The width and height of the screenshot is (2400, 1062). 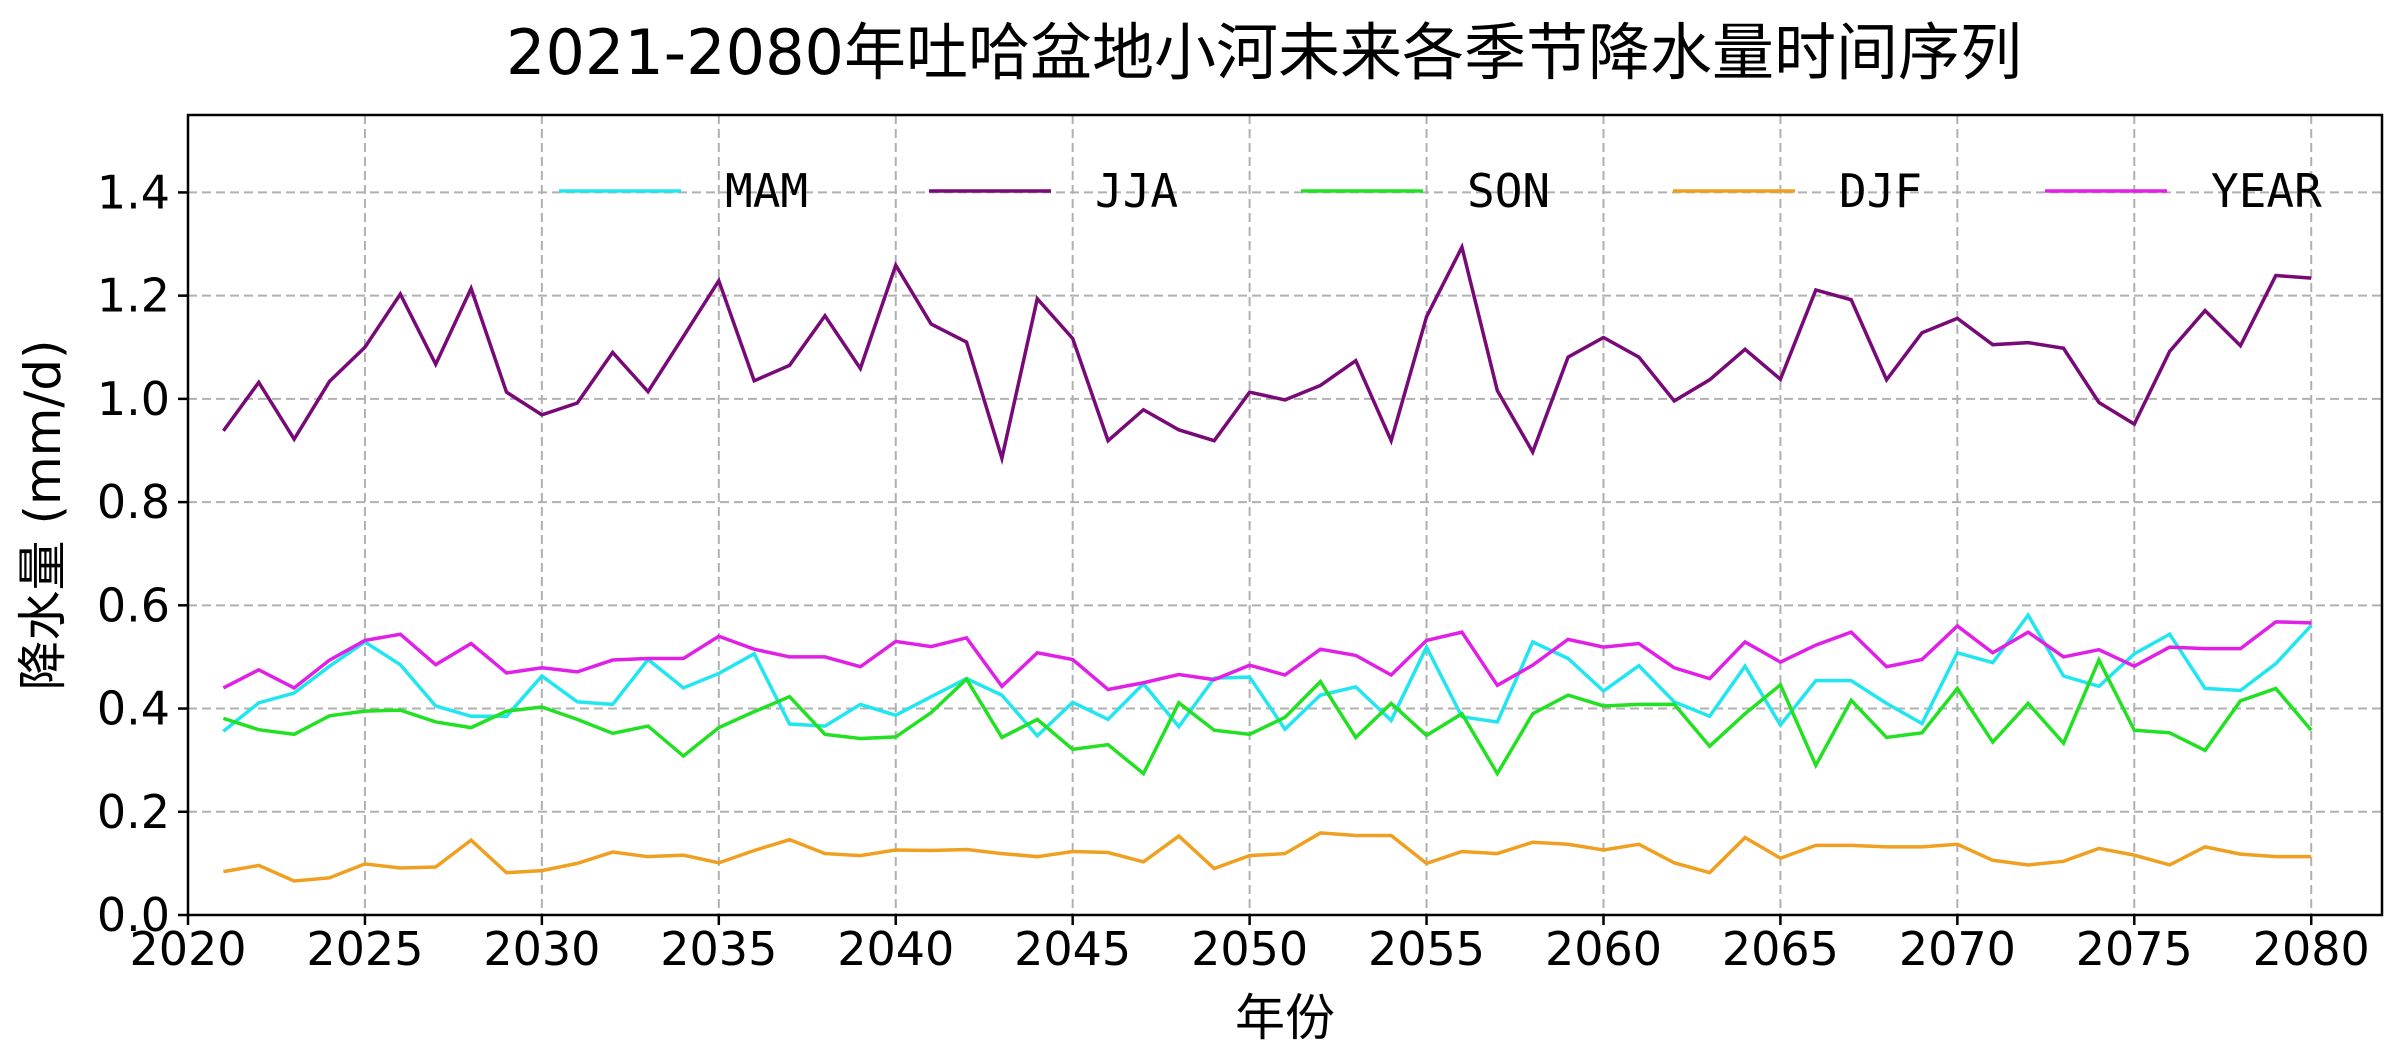 I want to click on x-tick-label: 2070, so click(x=1957, y=949).